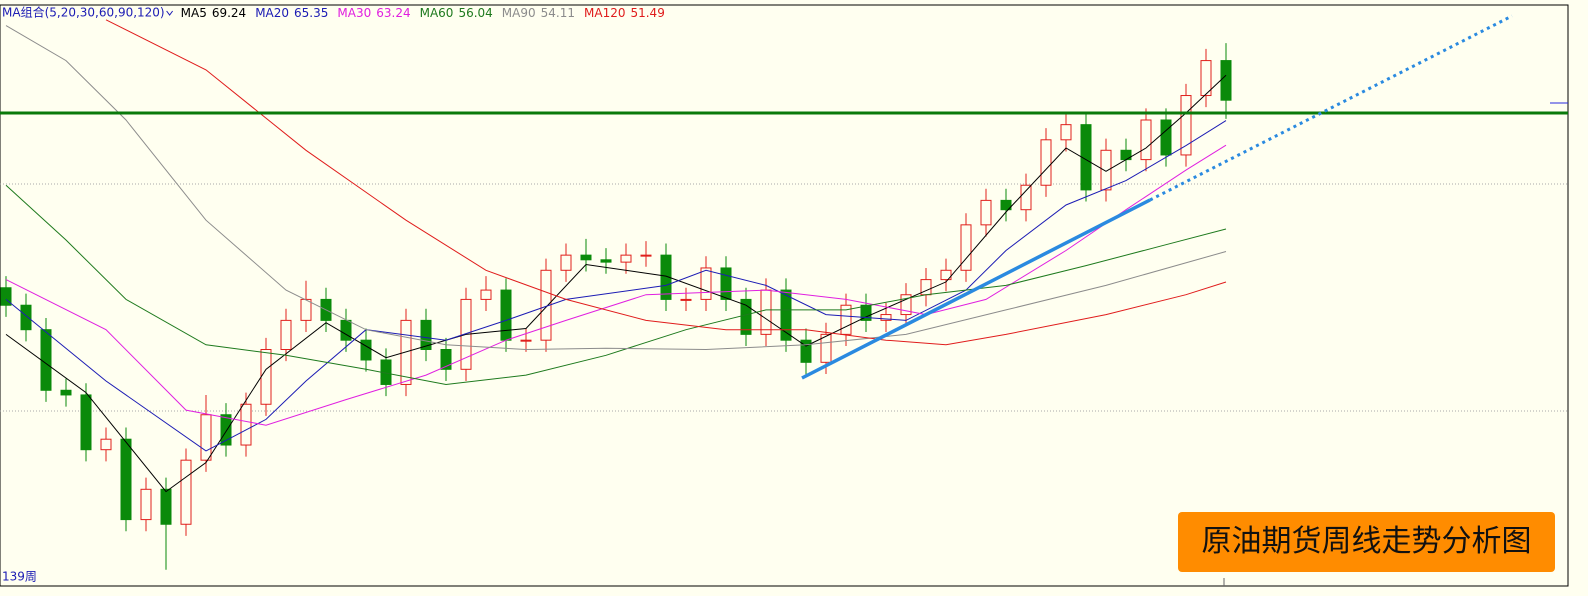 This screenshot has height=596, width=1588. What do you see at coordinates (538, 13) in the screenshot?
I see `legend-entry: MA90 54.11` at bounding box center [538, 13].